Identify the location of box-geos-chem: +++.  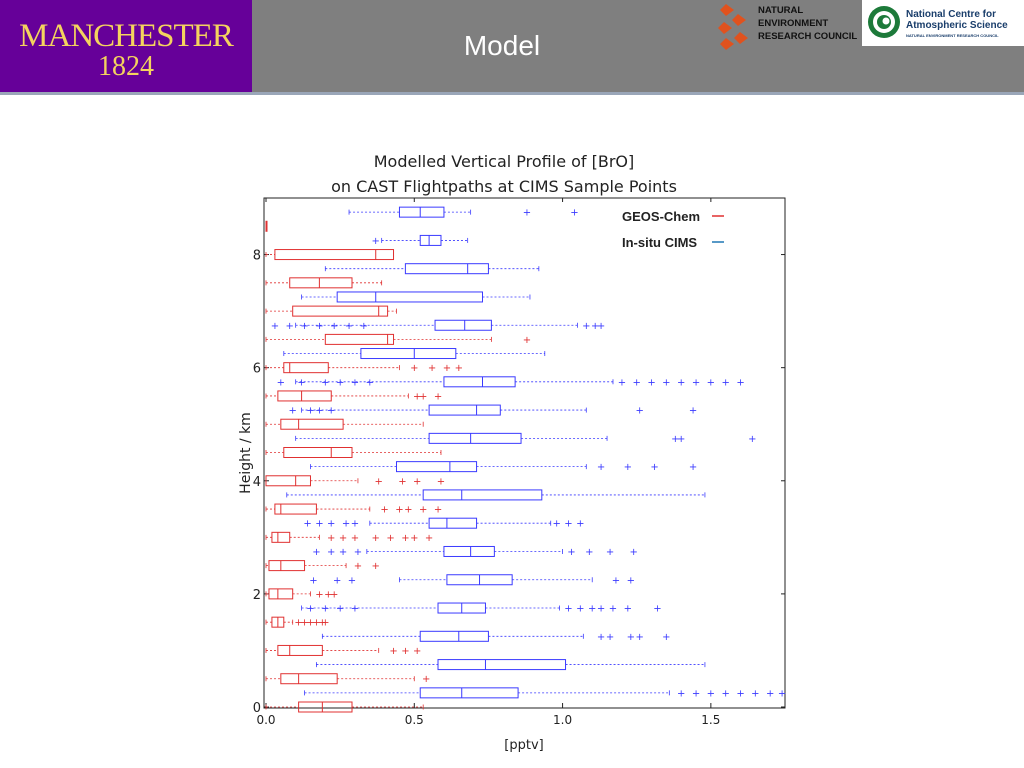
(301, 594).